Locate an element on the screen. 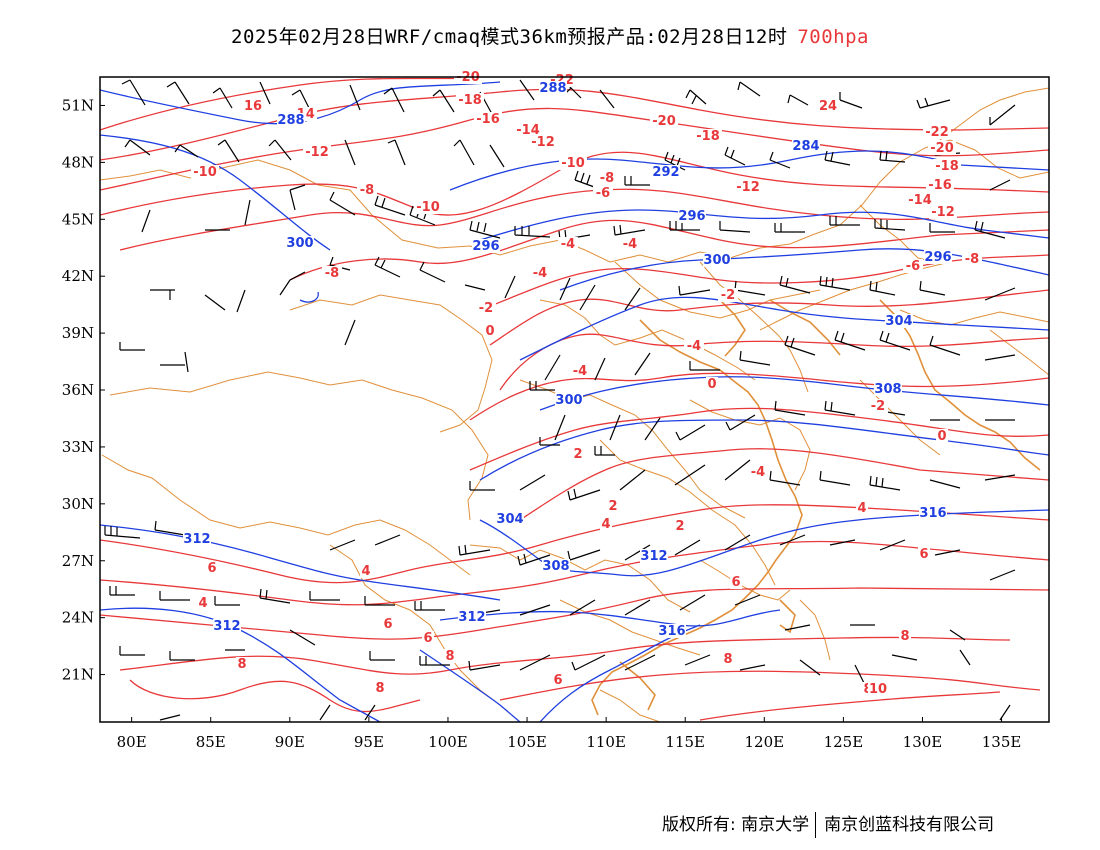  lon-tick-label: 80E is located at coordinates (132, 742).